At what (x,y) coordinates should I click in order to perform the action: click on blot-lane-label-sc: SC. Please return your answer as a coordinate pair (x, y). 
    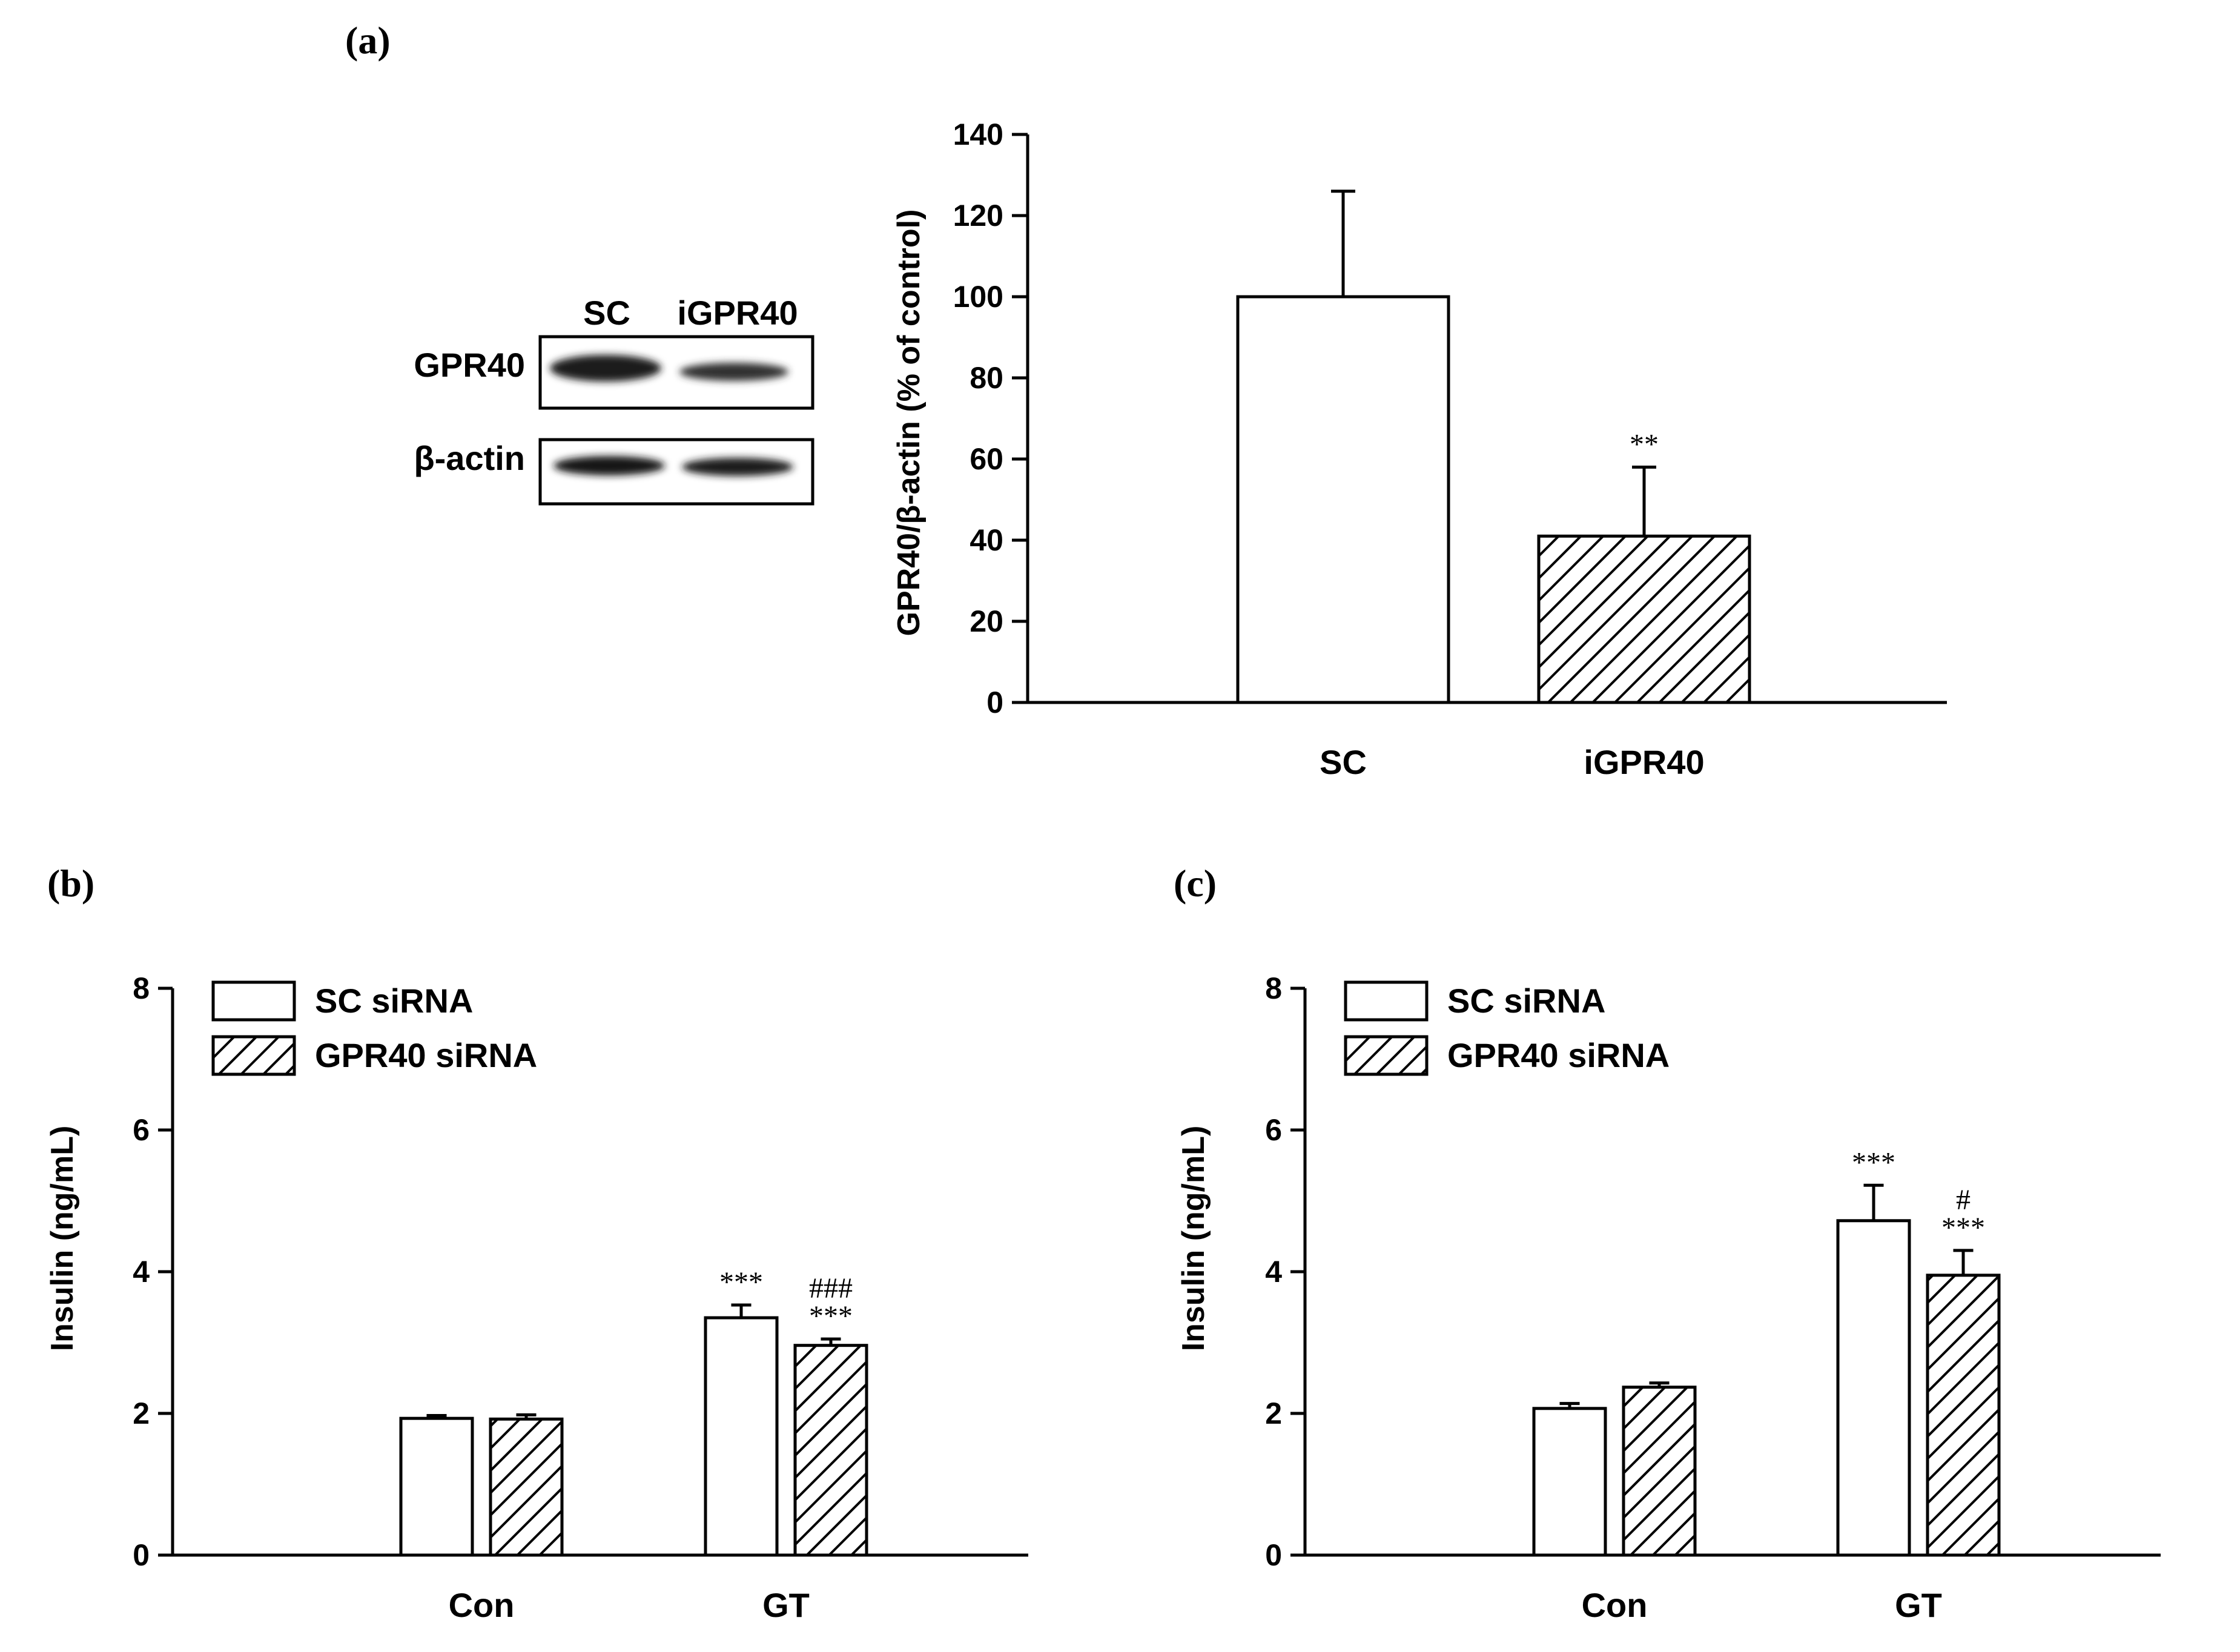
    Looking at the image, I should click on (606, 313).